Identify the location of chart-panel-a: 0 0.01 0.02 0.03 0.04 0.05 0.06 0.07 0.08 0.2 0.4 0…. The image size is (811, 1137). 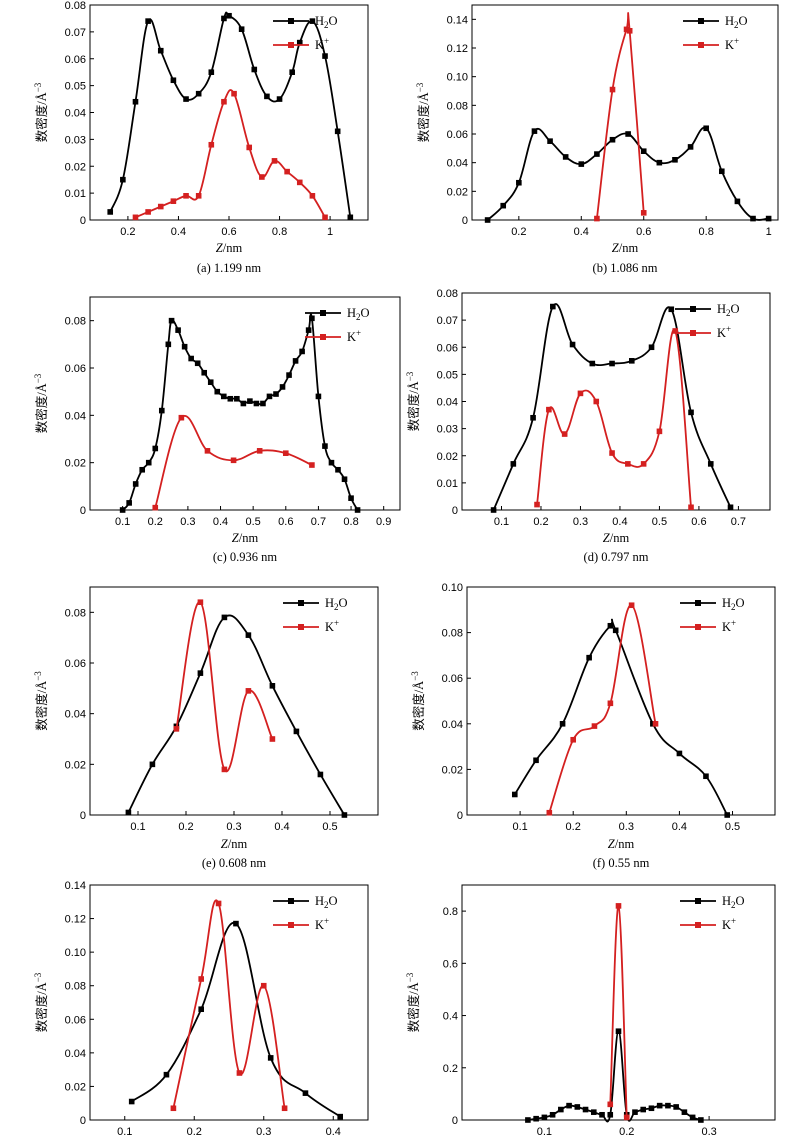
(201, 137).